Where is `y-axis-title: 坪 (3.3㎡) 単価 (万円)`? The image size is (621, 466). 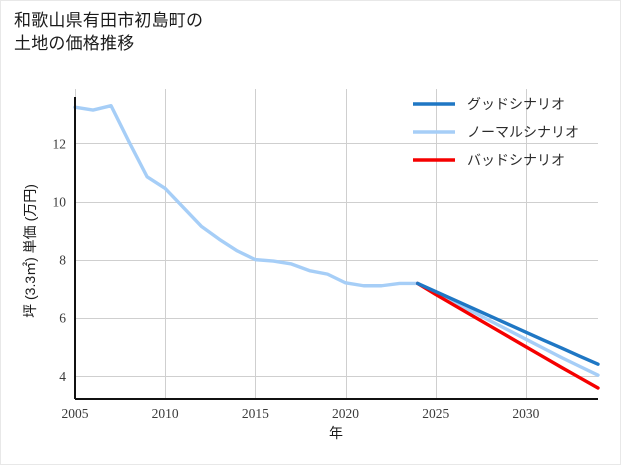
y-axis-title: 坪 (3.3㎡) 単価 (万円) is located at coordinates (30, 251).